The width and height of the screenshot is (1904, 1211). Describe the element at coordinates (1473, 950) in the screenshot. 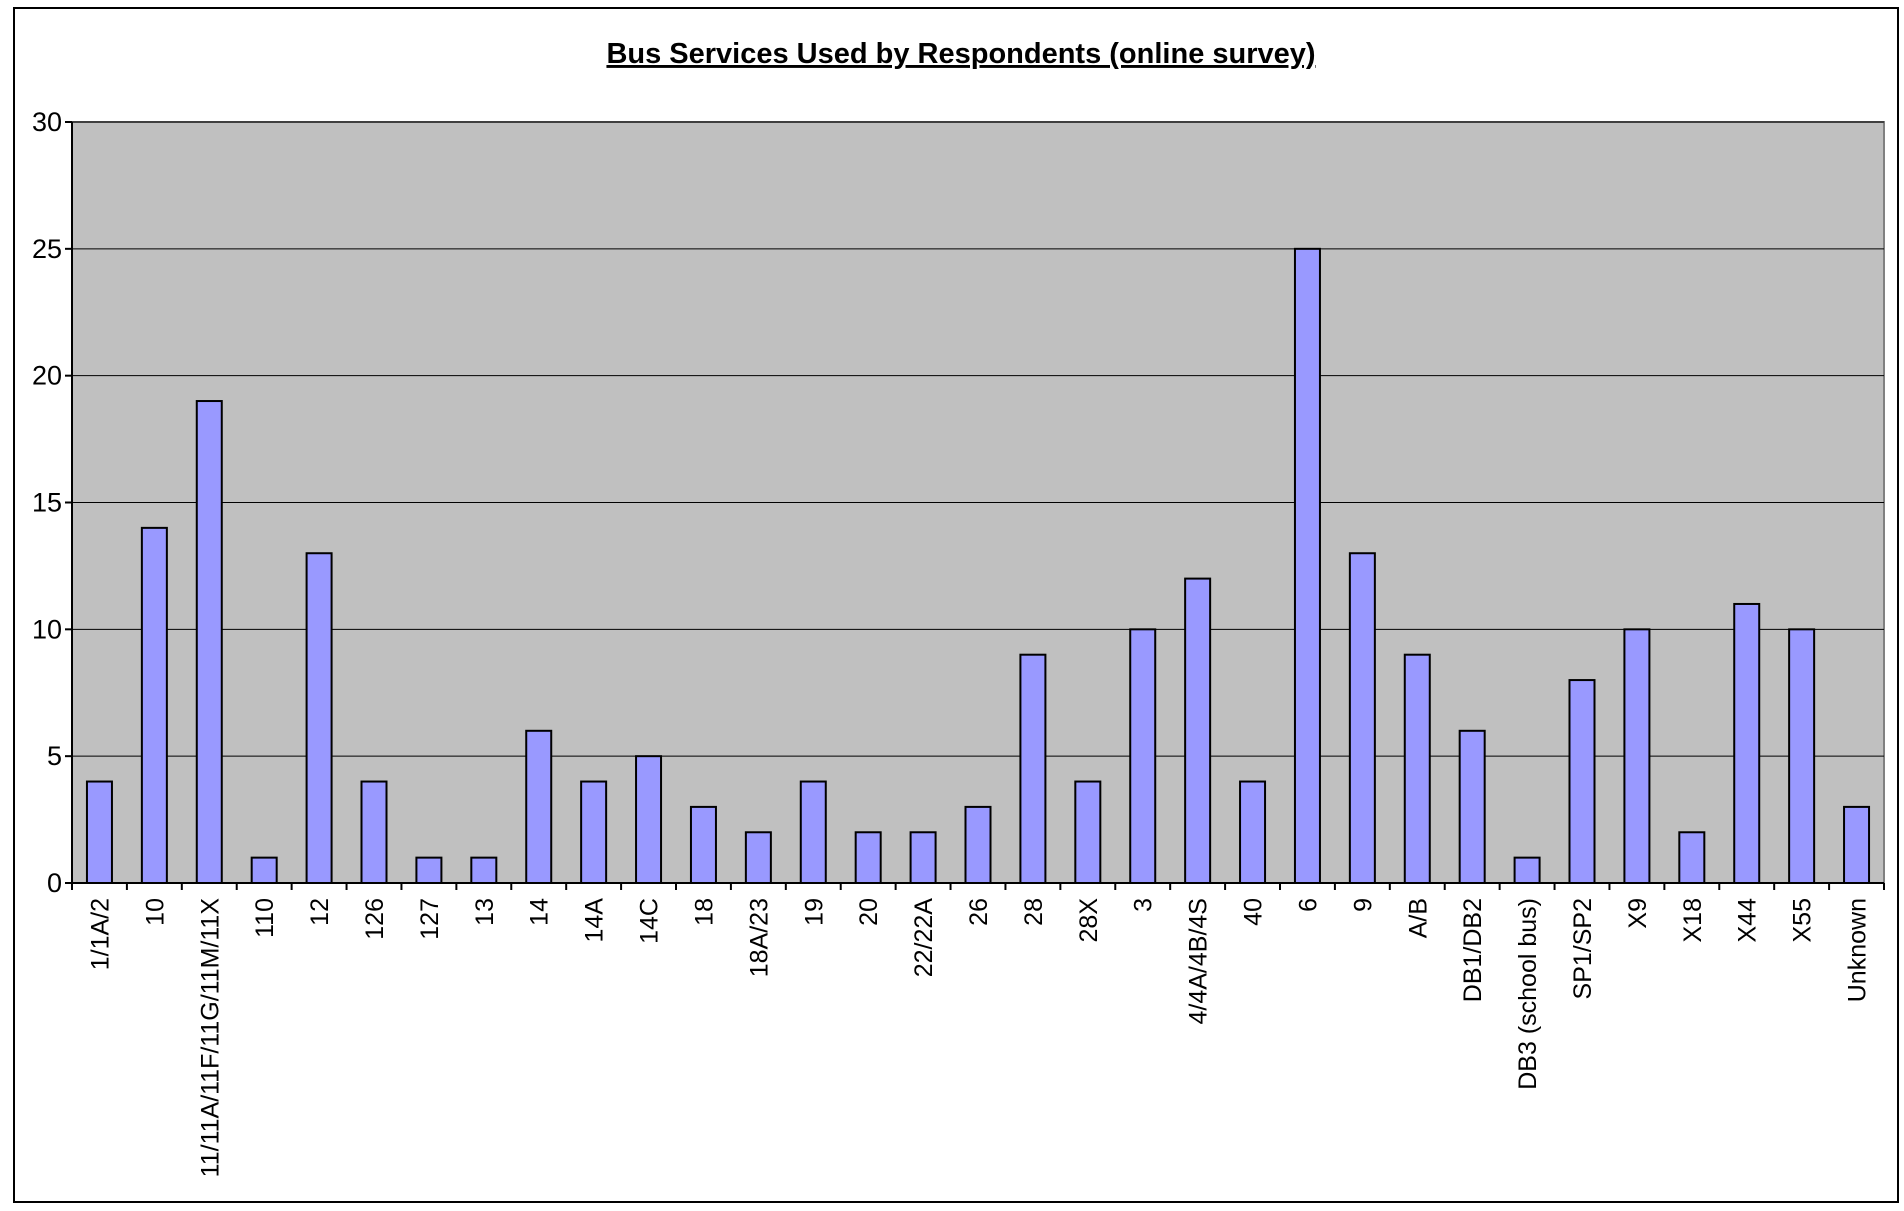

I see `x-tick-label: DB1/DB2` at that location.